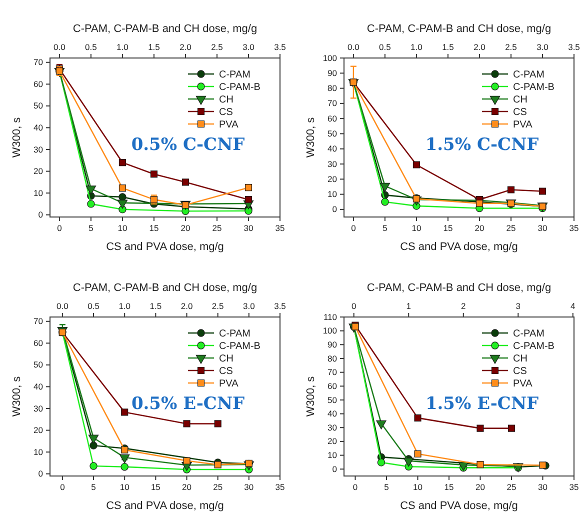 The image size is (588, 519). I want to click on annotation: 1.5% E-CNF, so click(482, 404).